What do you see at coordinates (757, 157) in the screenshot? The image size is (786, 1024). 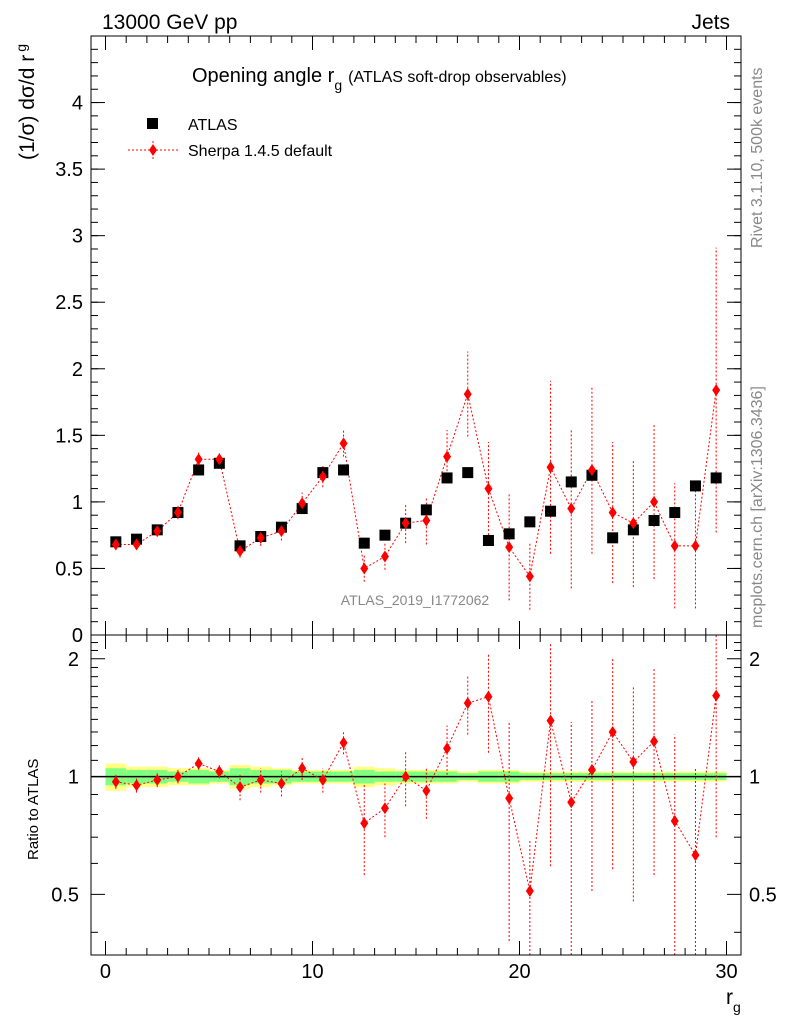 I see `rivet-label: Rivet 3.1.10, 500k events` at bounding box center [757, 157].